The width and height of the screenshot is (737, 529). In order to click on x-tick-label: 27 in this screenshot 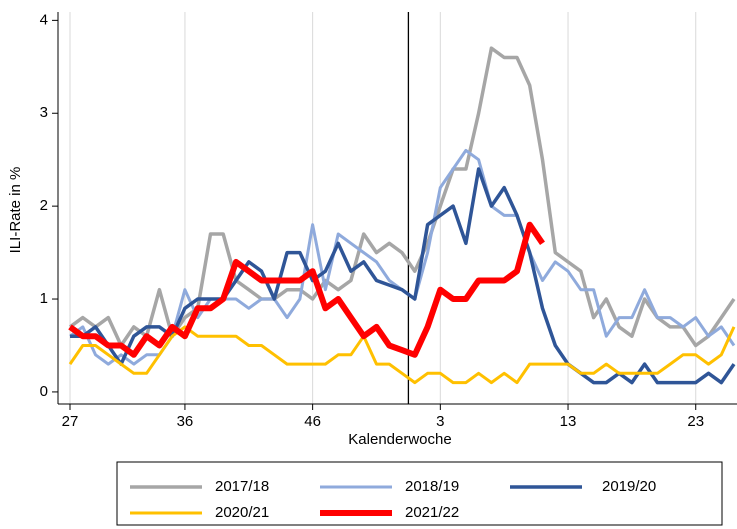, I will do `click(70, 421)`.